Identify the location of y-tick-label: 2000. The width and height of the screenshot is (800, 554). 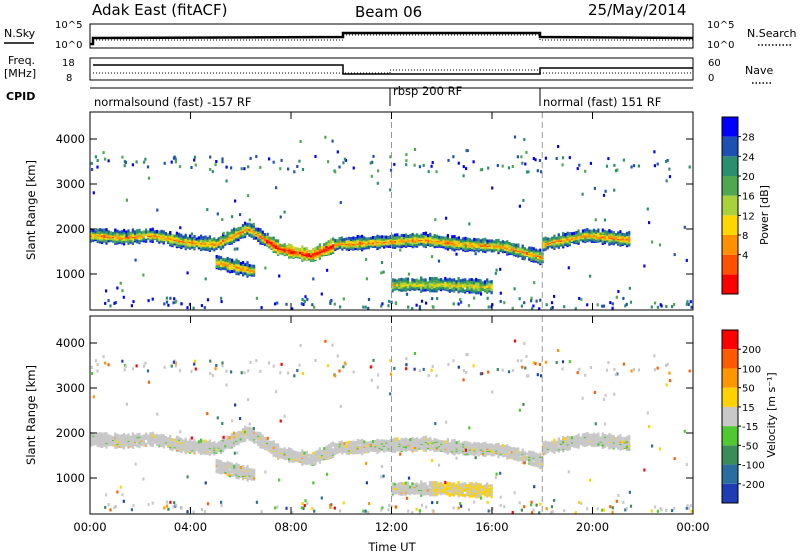
(70, 229).